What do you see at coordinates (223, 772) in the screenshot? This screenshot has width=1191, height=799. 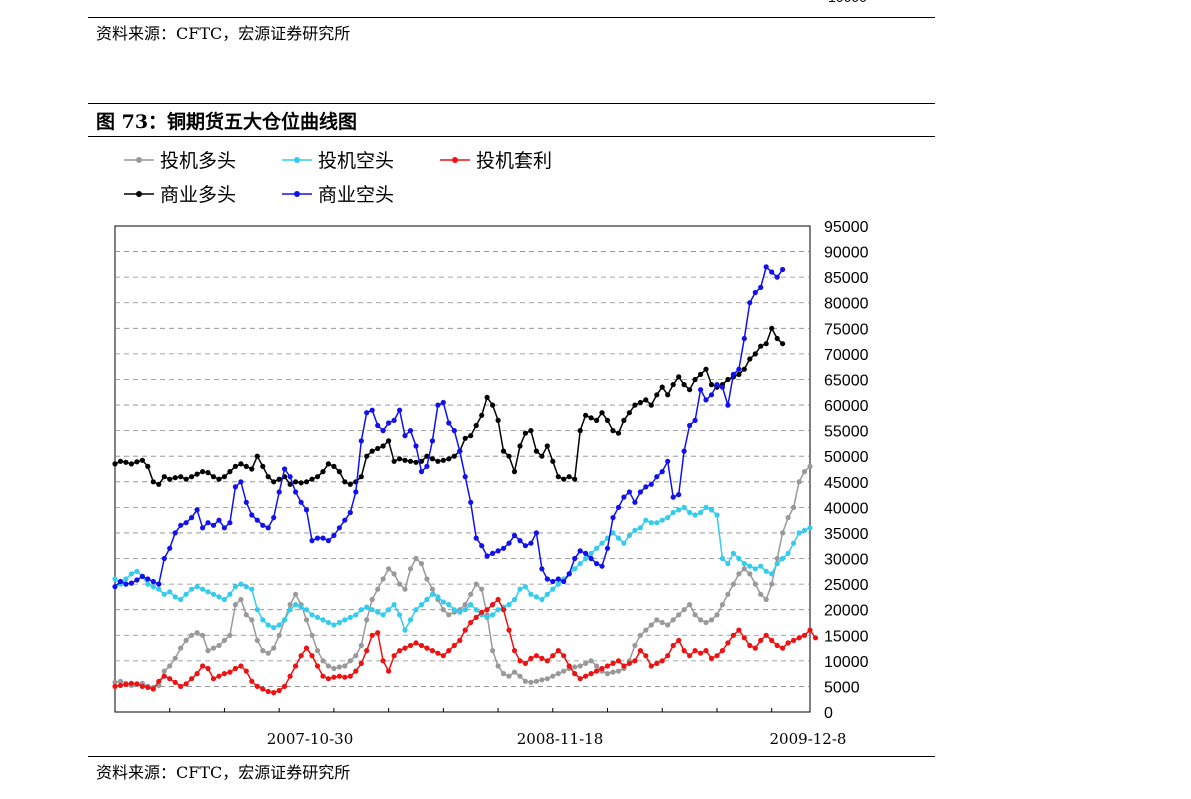 I see `source-note-bottom: 资料来源：CFTC，宏源证券研究所` at bounding box center [223, 772].